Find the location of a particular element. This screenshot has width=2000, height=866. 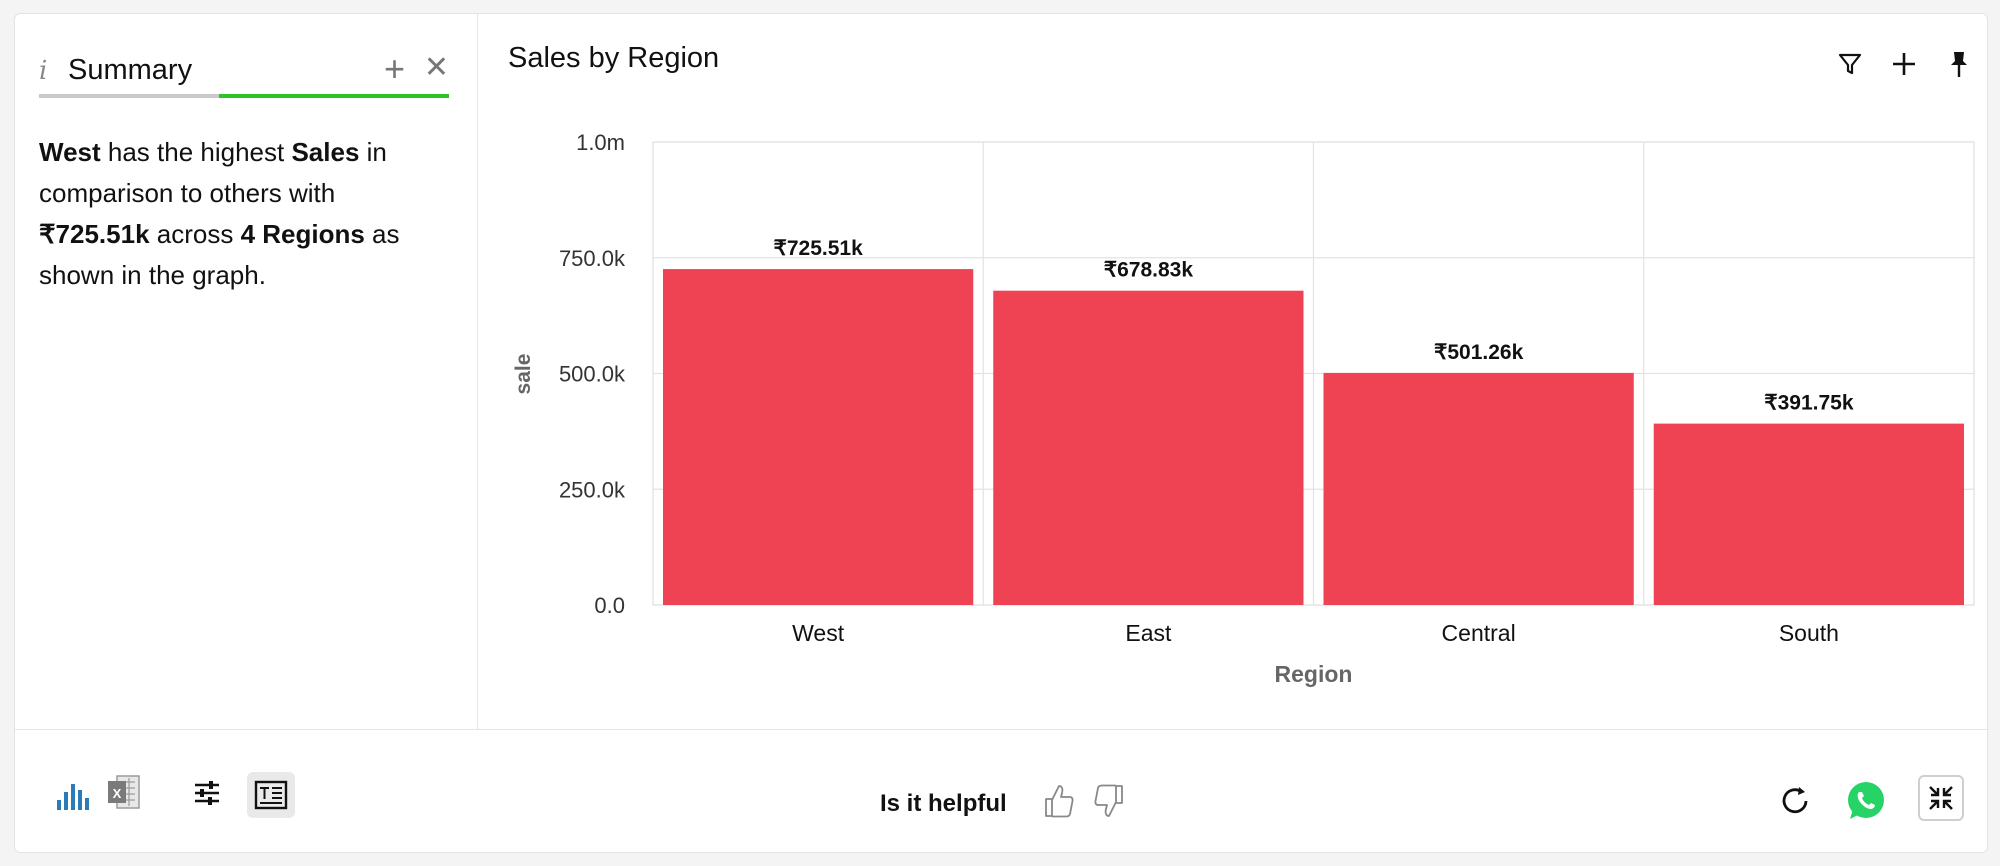

summary-tab-indicator is located at coordinates (244, 96).